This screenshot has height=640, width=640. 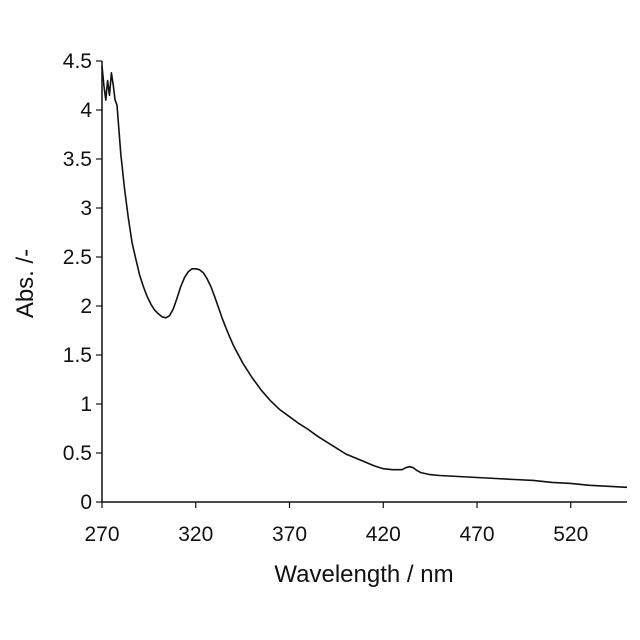 I want to click on y-tick-label: 0.5, so click(x=77, y=453).